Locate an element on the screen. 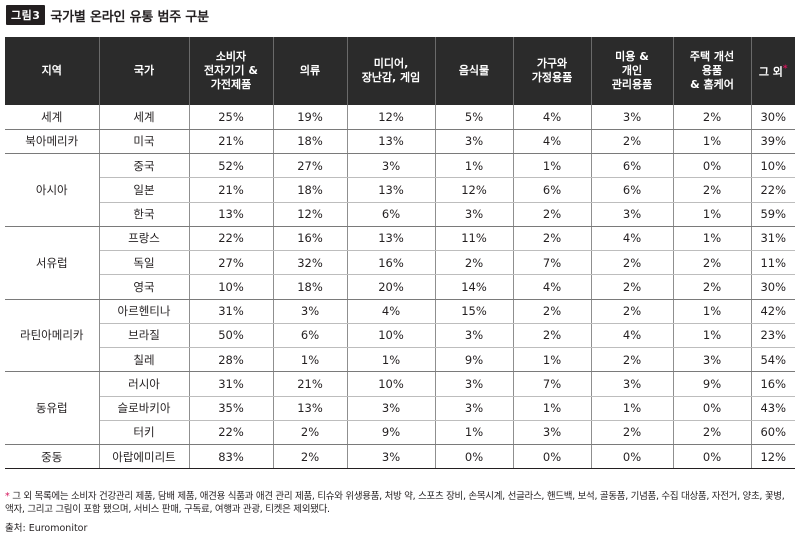  value-cell: 15% is located at coordinates (474, 311).